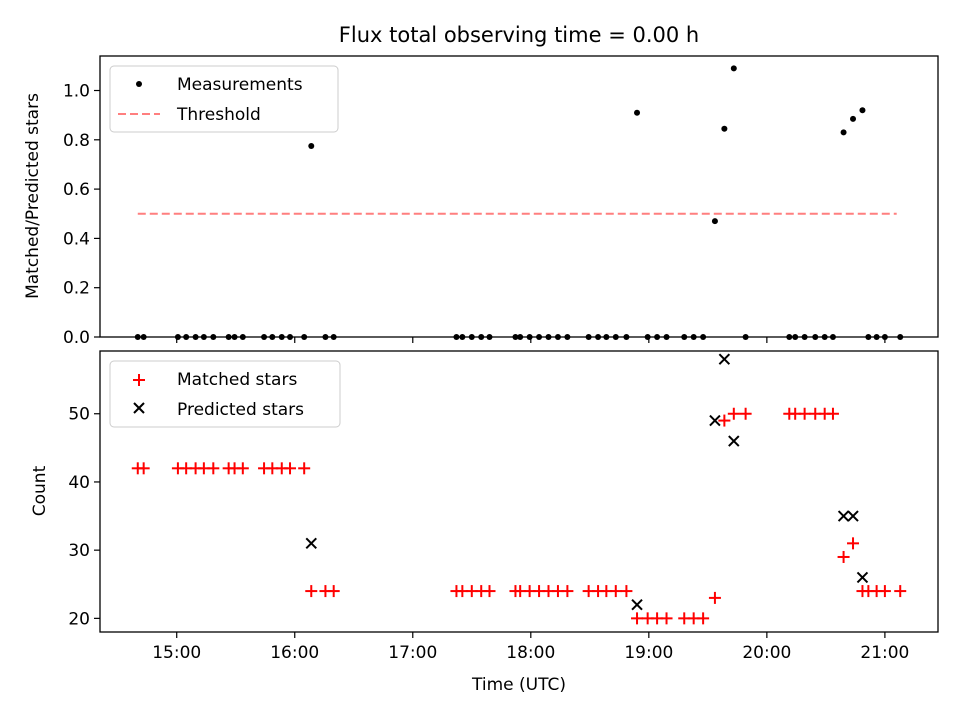  What do you see at coordinates (76, 92) in the screenshot?
I see `y-tick-label: 1.0` at bounding box center [76, 92].